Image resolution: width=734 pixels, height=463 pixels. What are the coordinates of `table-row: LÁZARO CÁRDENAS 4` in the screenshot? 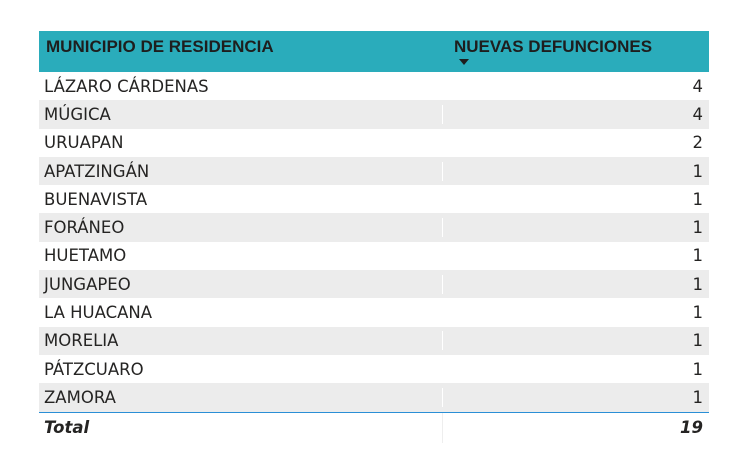 It's located at (374, 86).